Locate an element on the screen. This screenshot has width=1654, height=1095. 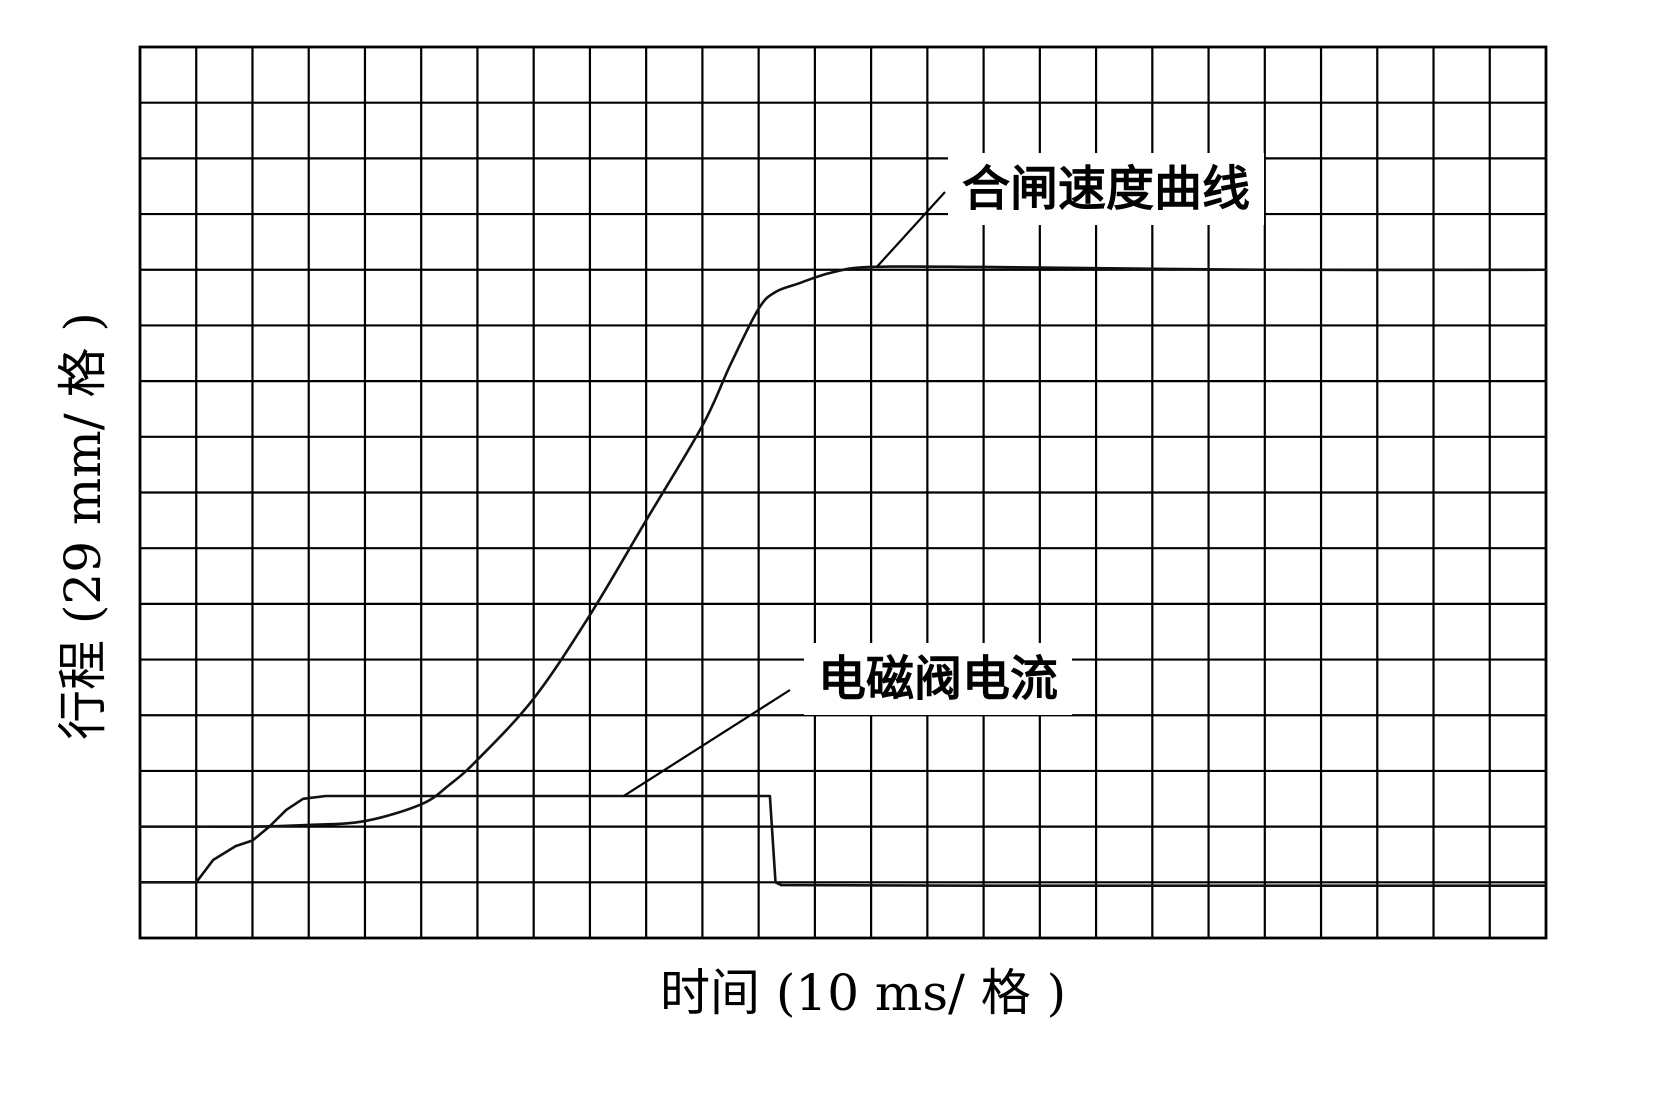
valve-current-label-background is located at coordinates (938, 679).